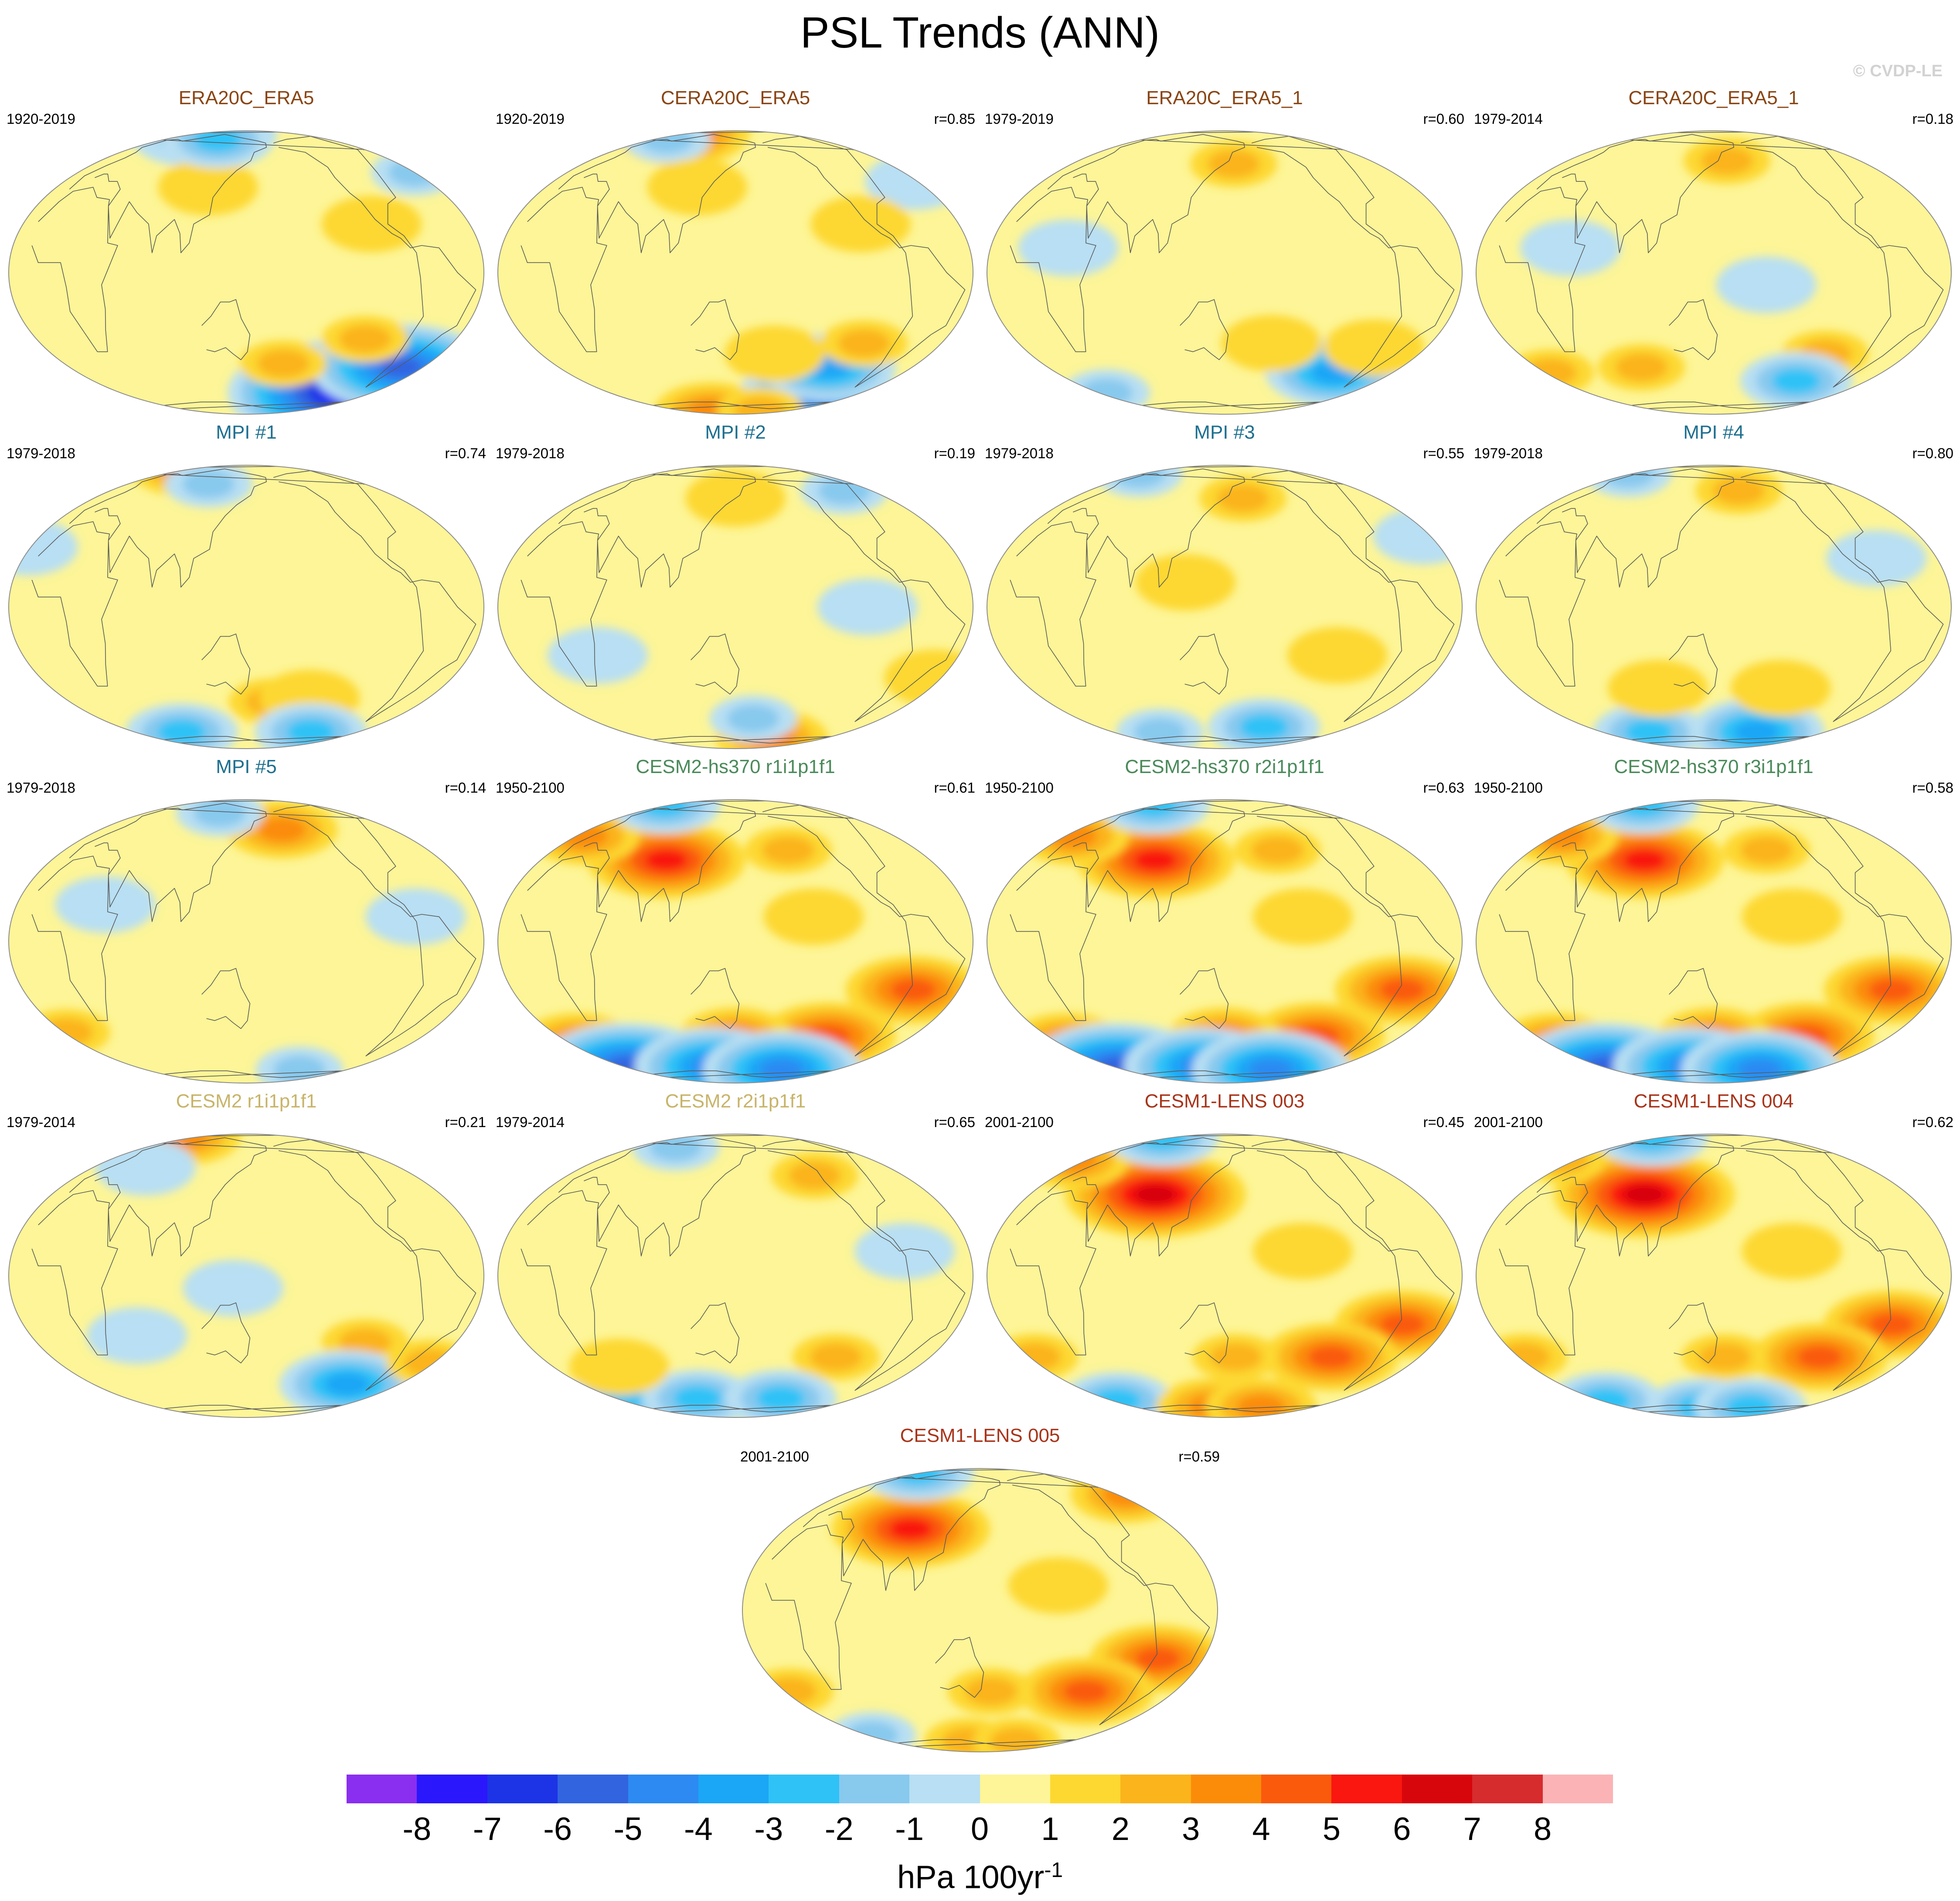 The height and width of the screenshot is (1901, 1960). I want to click on panel-pattern-correlation: r=0.61, so click(955, 788).